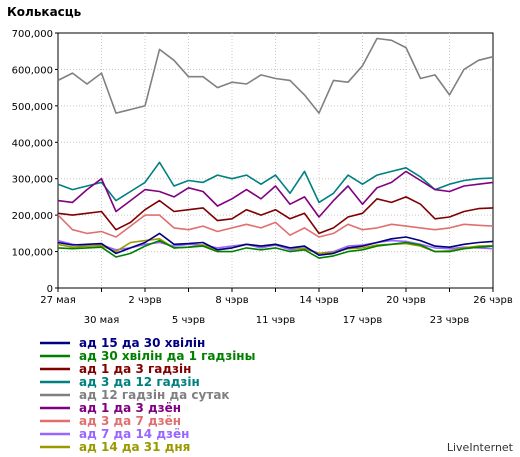  I want to click on x-tick-label: 17 чэрв, so click(363, 320).